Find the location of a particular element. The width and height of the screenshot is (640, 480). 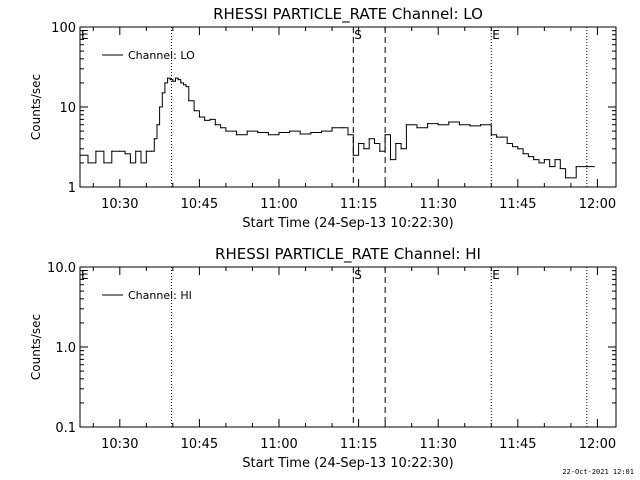

y-tick-label: 0.1 is located at coordinates (65, 428).